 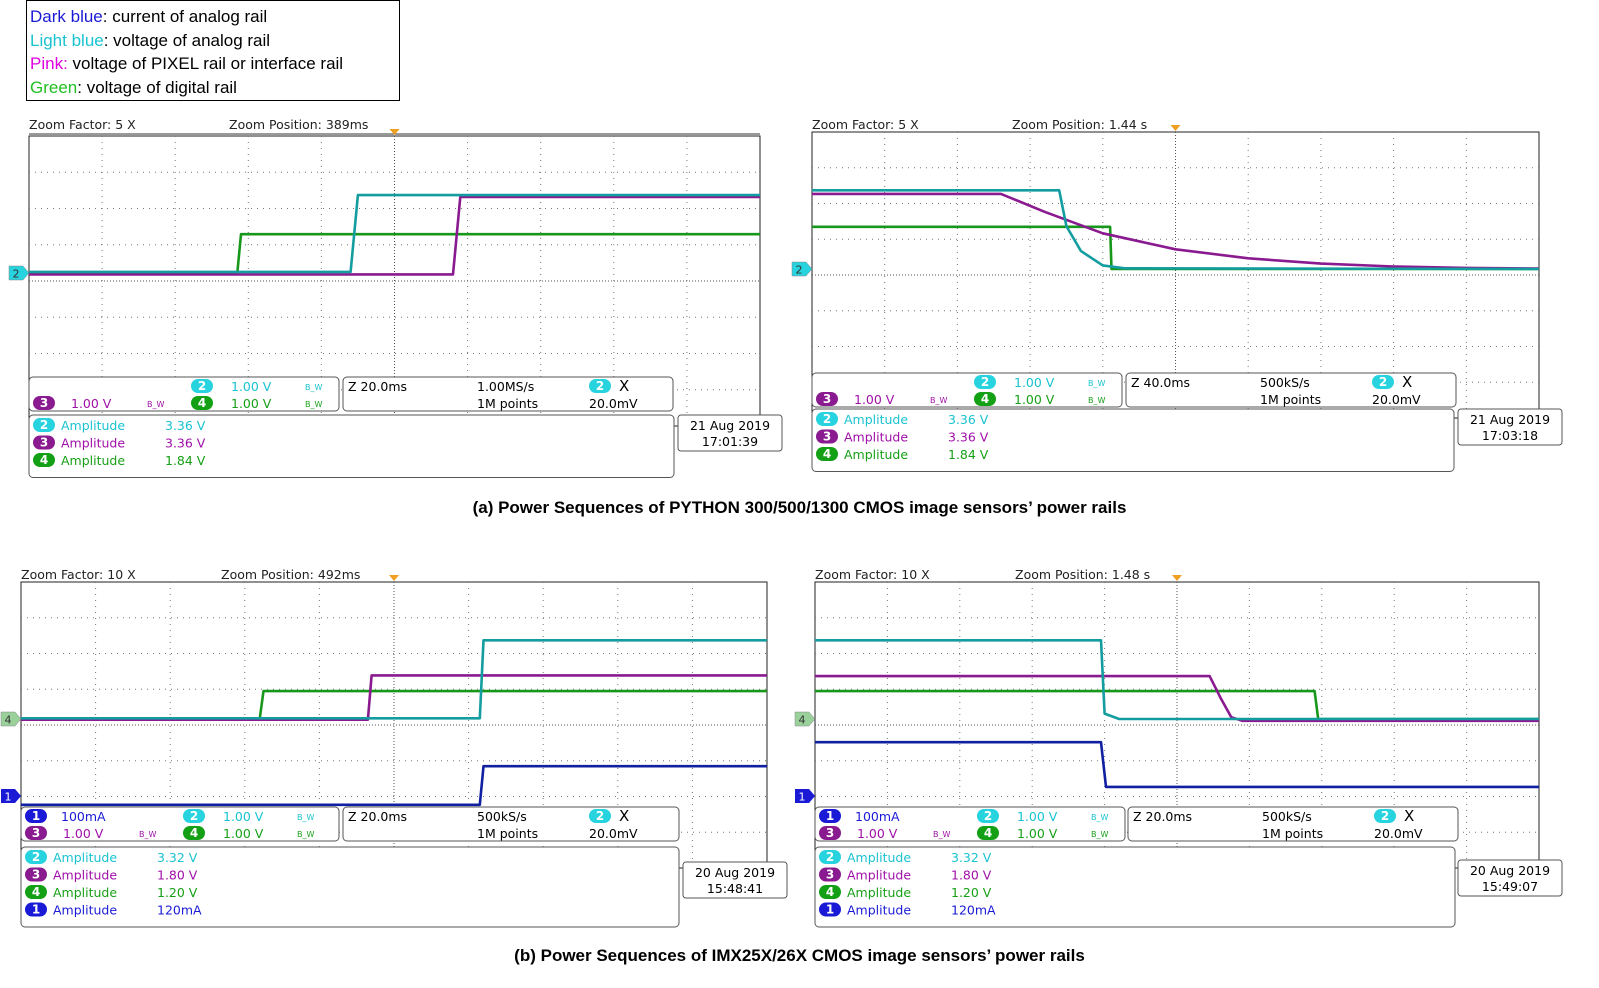 What do you see at coordinates (185, 460) in the screenshot?
I see `measurement-value: 1.84 V` at bounding box center [185, 460].